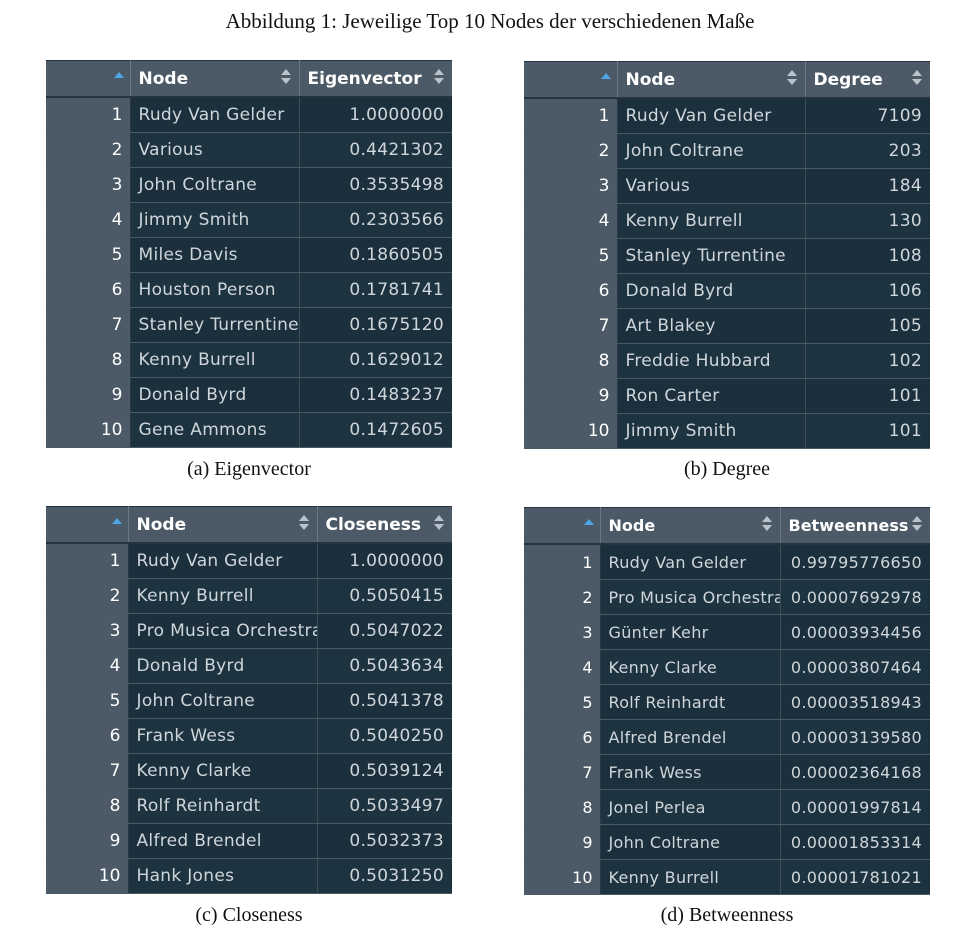 The width and height of the screenshot is (980, 942). I want to click on table-row: 2 John Coltrane 203, so click(727, 151).